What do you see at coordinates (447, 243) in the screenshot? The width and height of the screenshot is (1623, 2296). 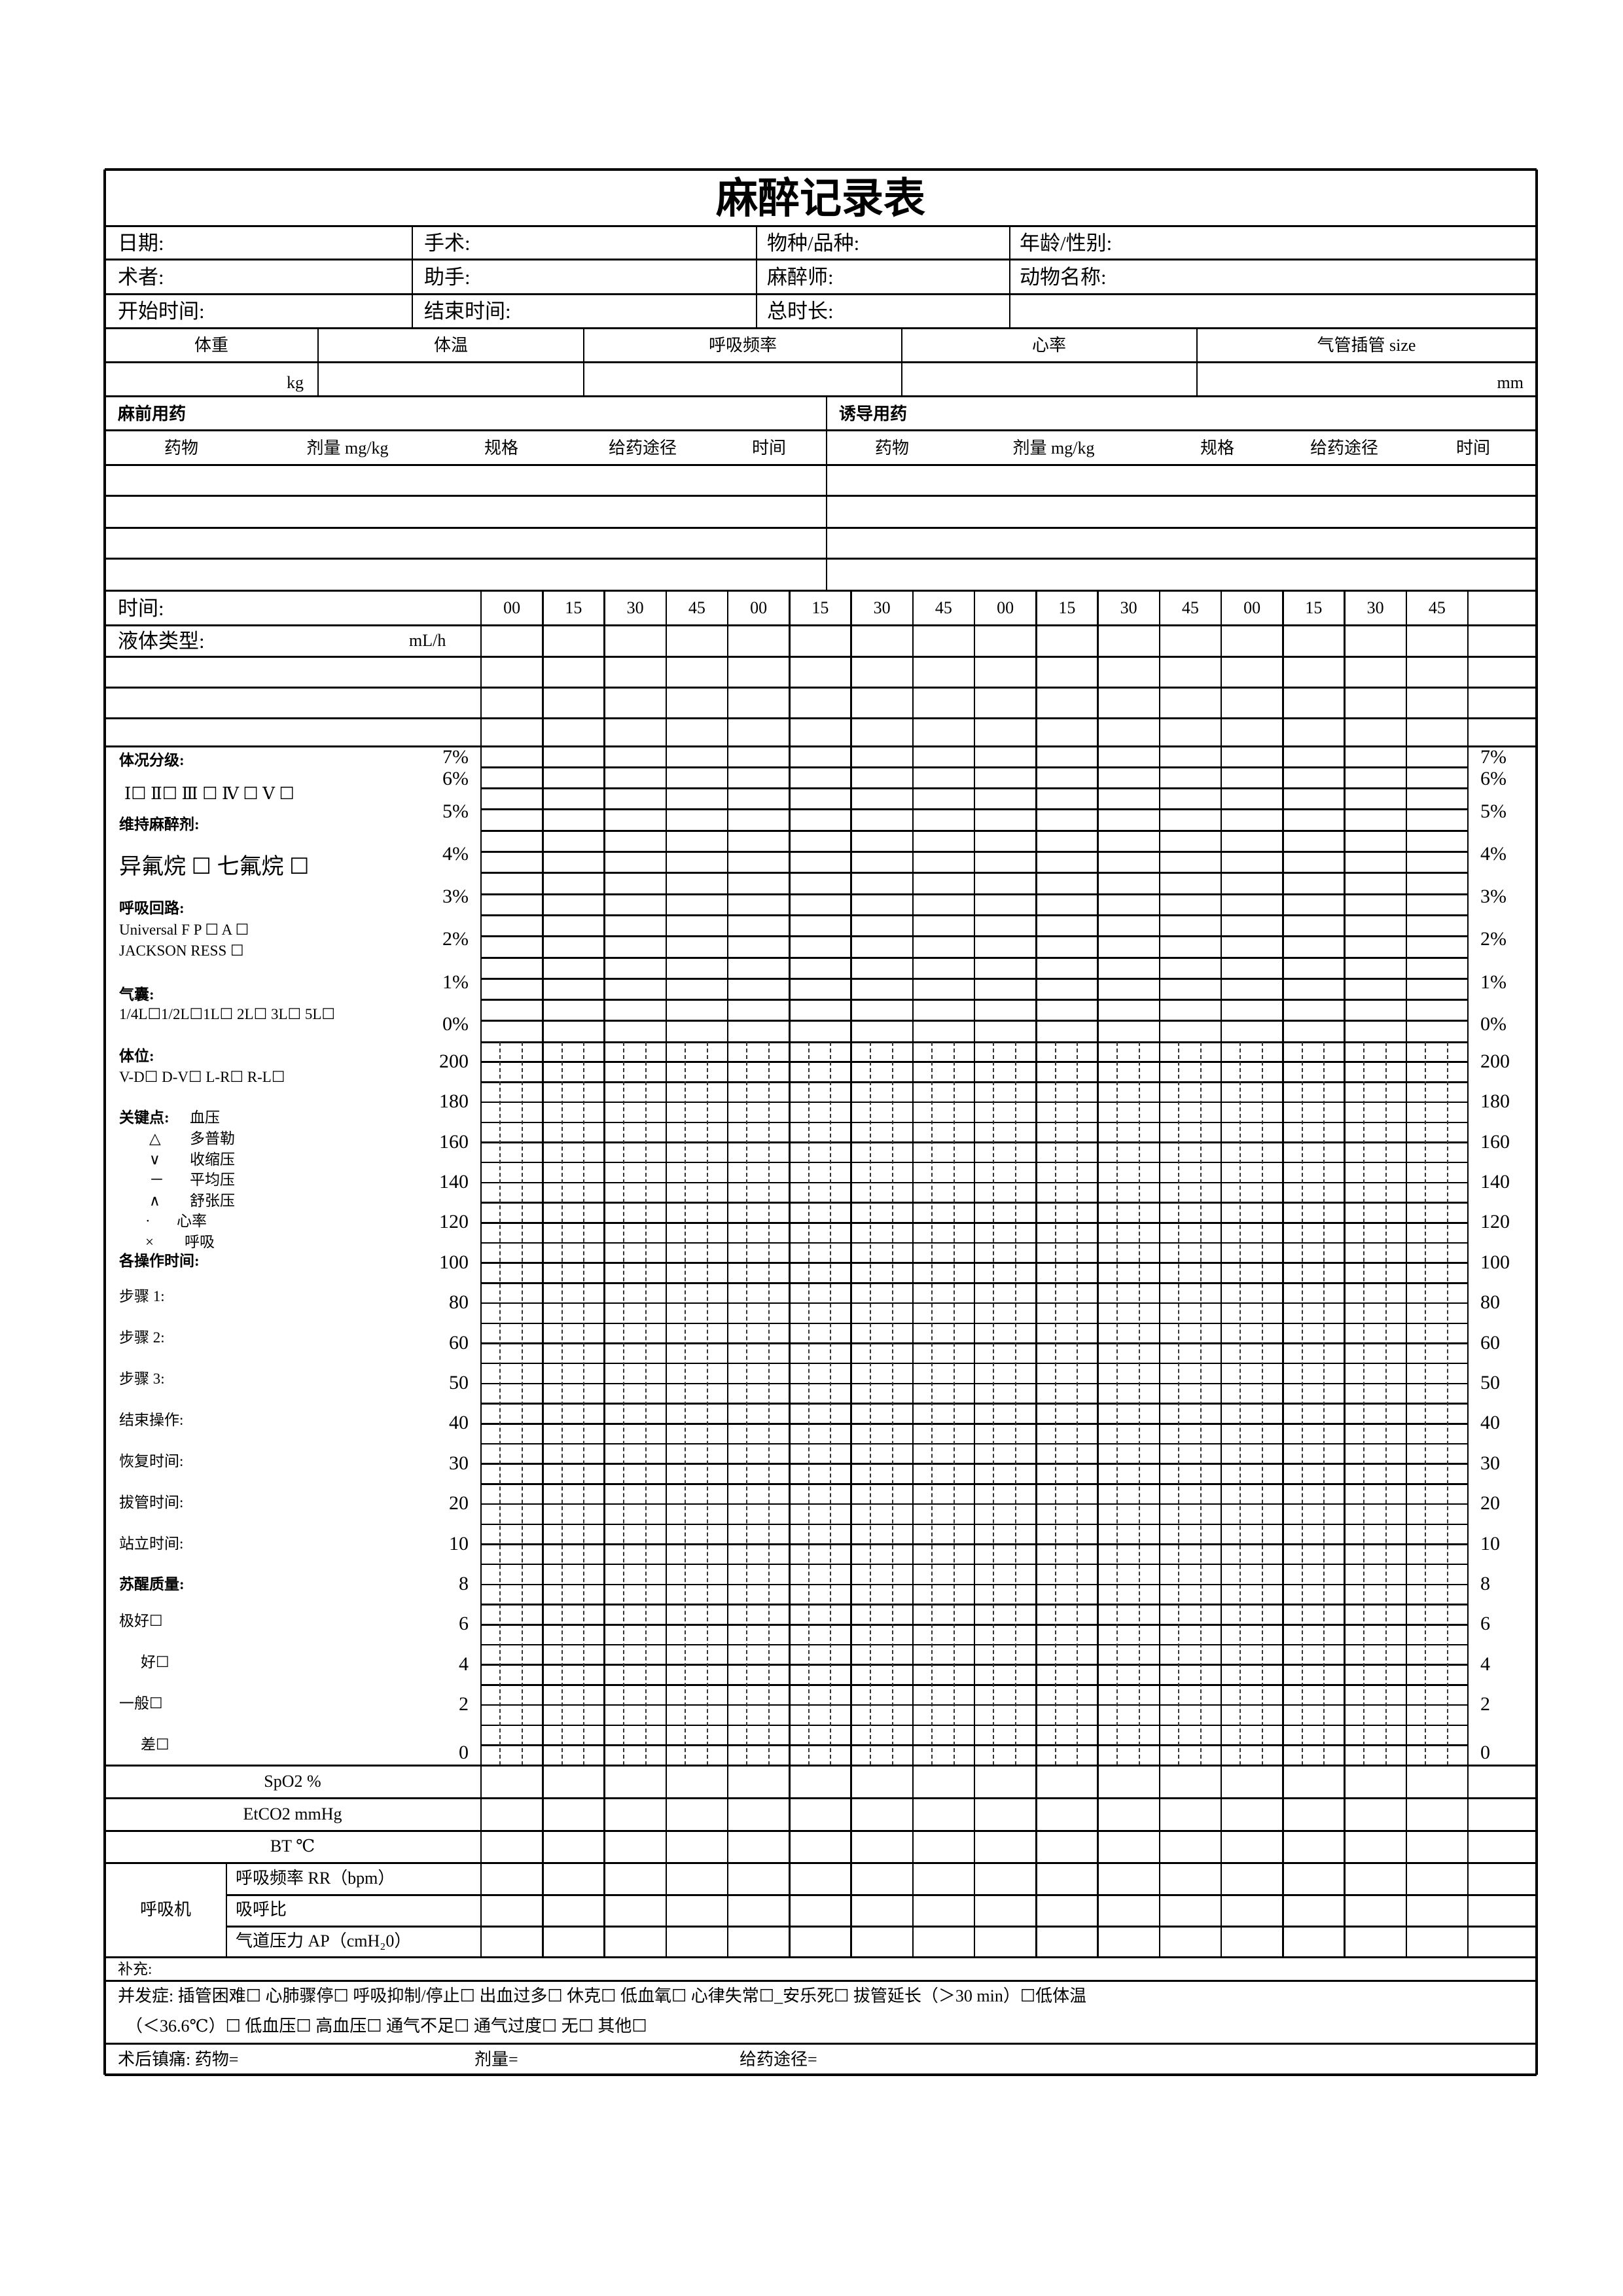 I see `surgery-field: 手术:` at bounding box center [447, 243].